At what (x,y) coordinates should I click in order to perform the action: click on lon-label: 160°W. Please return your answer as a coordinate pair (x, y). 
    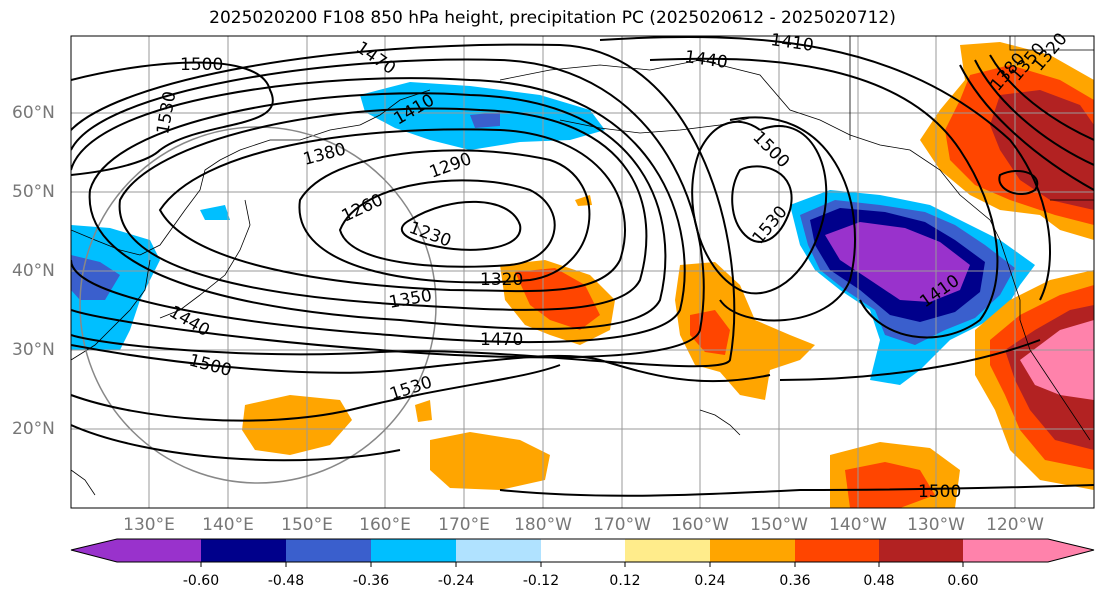
    Looking at the image, I should click on (700, 525).